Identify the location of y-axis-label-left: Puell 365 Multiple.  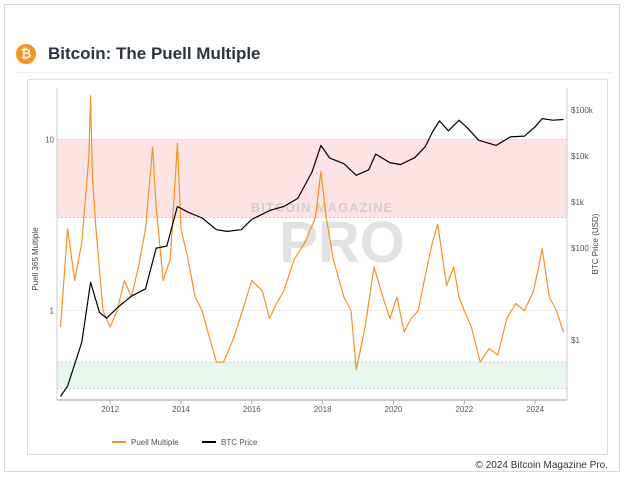
(35, 259).